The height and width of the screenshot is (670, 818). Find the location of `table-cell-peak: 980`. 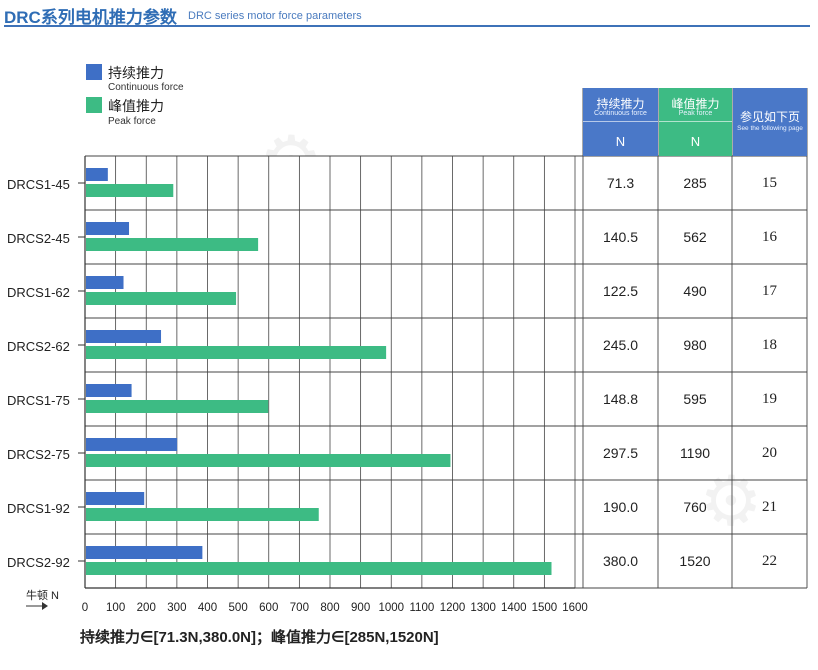

table-cell-peak: 980 is located at coordinates (695, 345).